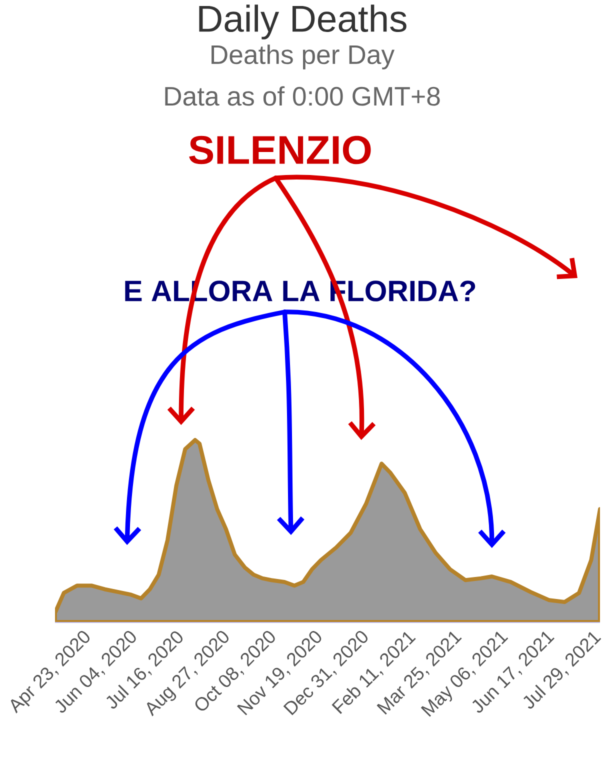 This screenshot has width=605, height=757. Describe the element at coordinates (280, 150) in the screenshot. I see `text: SILENZIO` at that location.